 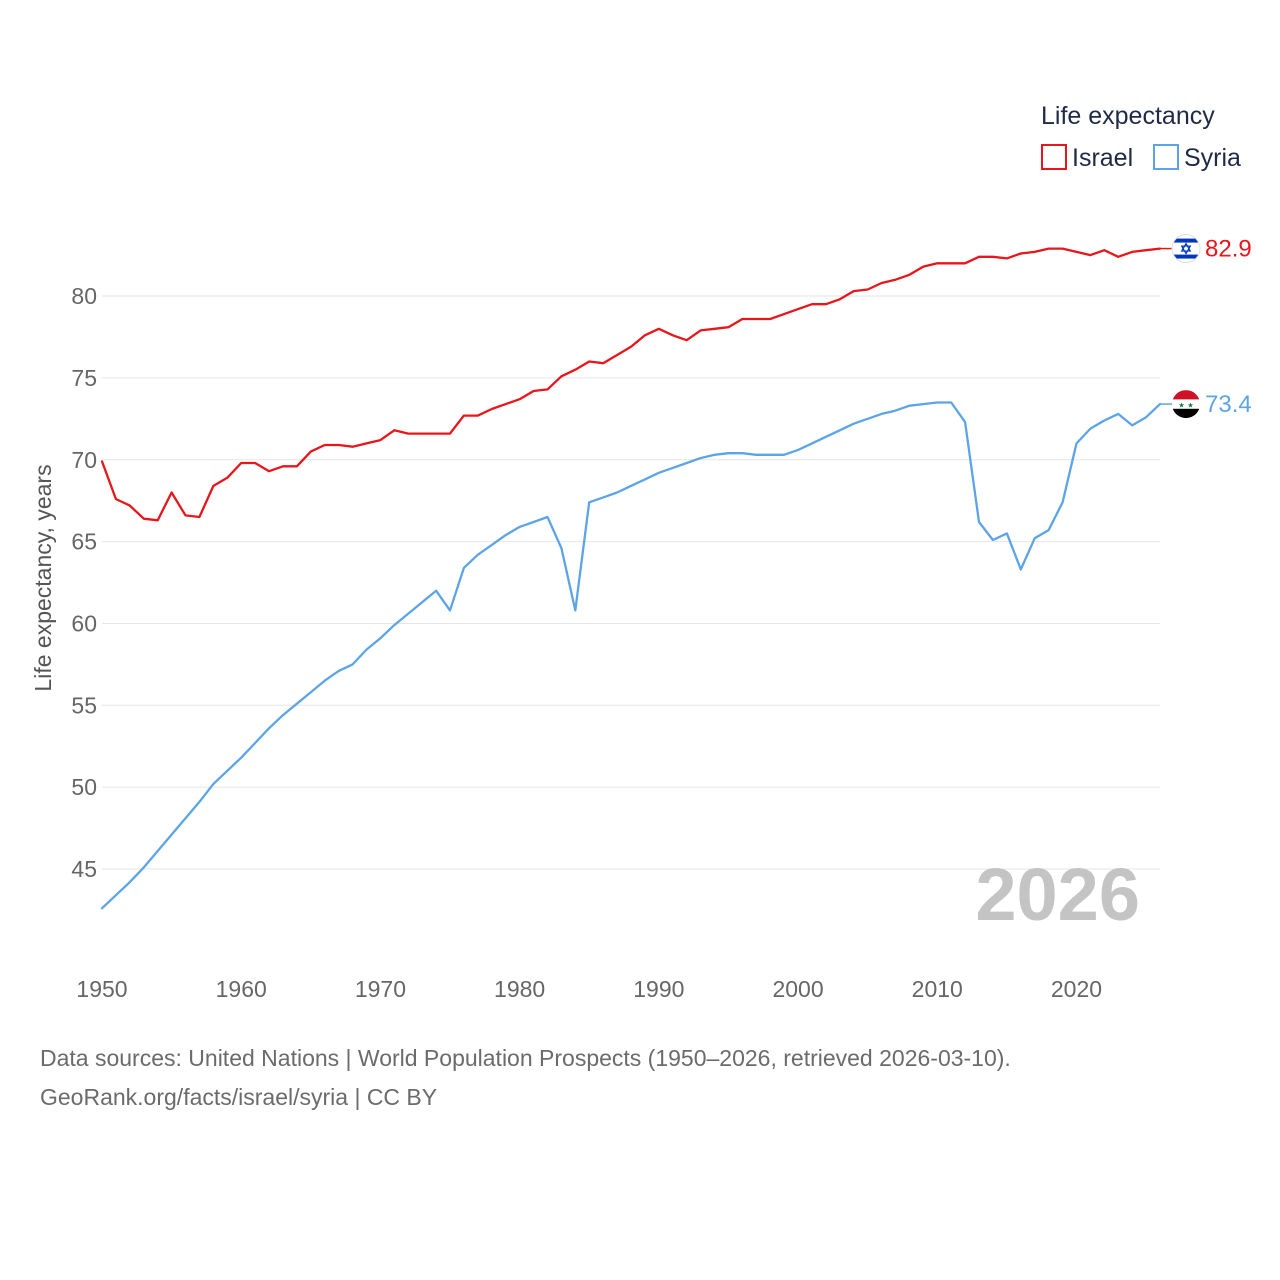 What do you see at coordinates (589, 989) in the screenshot?
I see `x-axis-ticks: 1950 1960 1970 1980 1990 2000 2010 2020` at bounding box center [589, 989].